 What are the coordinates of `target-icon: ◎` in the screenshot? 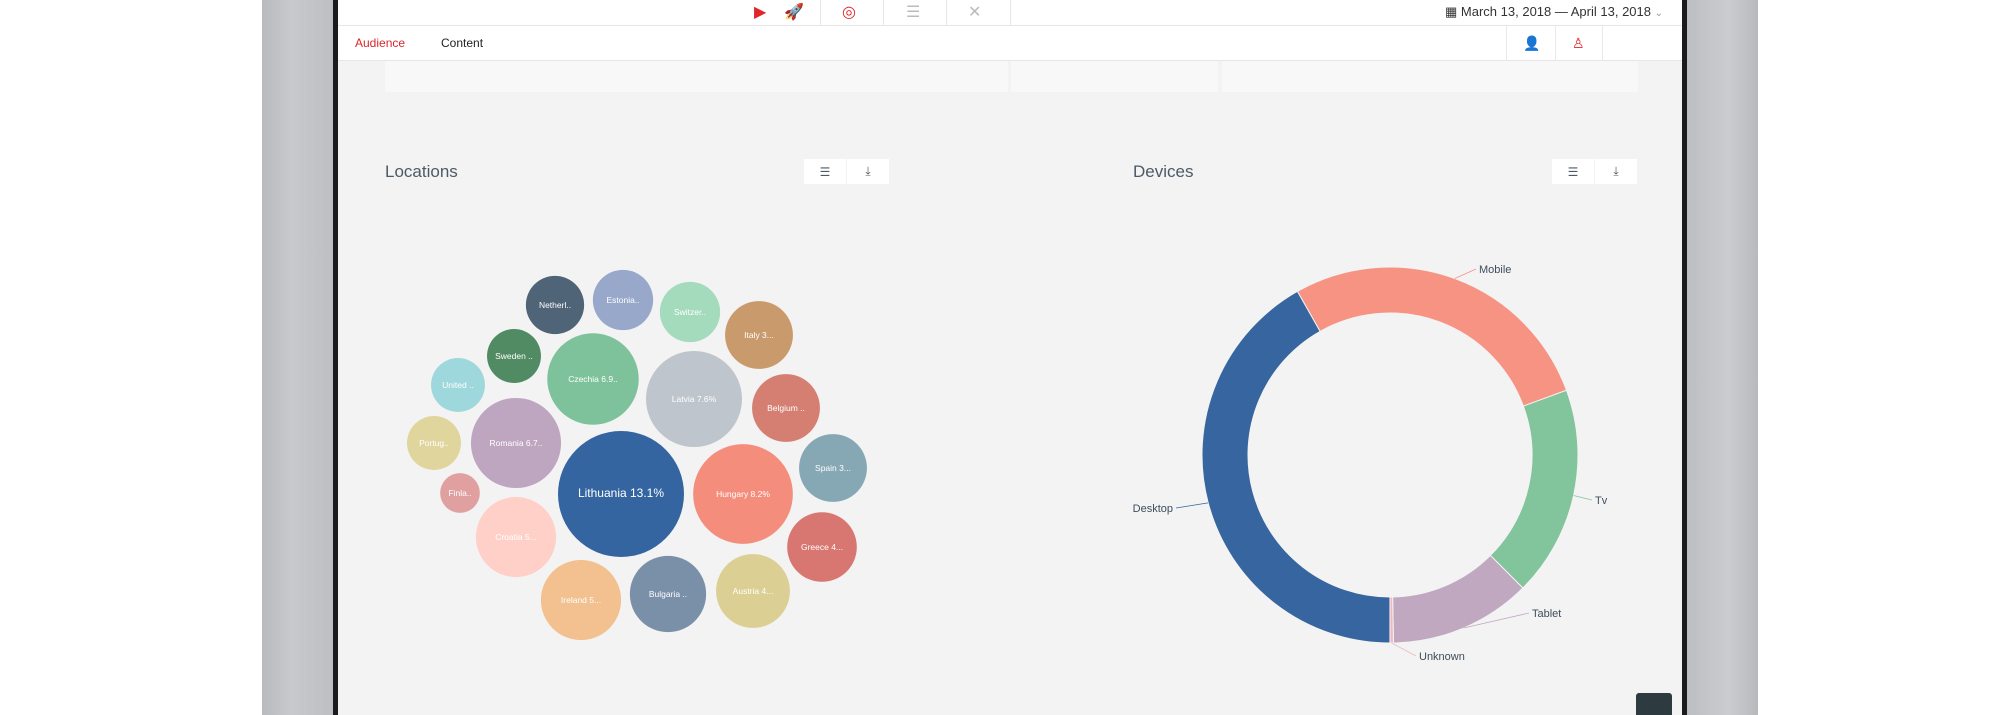 It's located at (849, 12).